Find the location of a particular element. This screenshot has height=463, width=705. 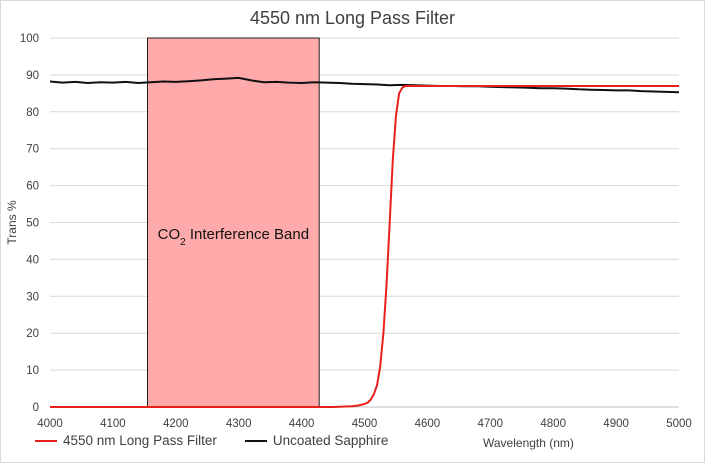

x-tick-label: 4300 is located at coordinates (239, 424).